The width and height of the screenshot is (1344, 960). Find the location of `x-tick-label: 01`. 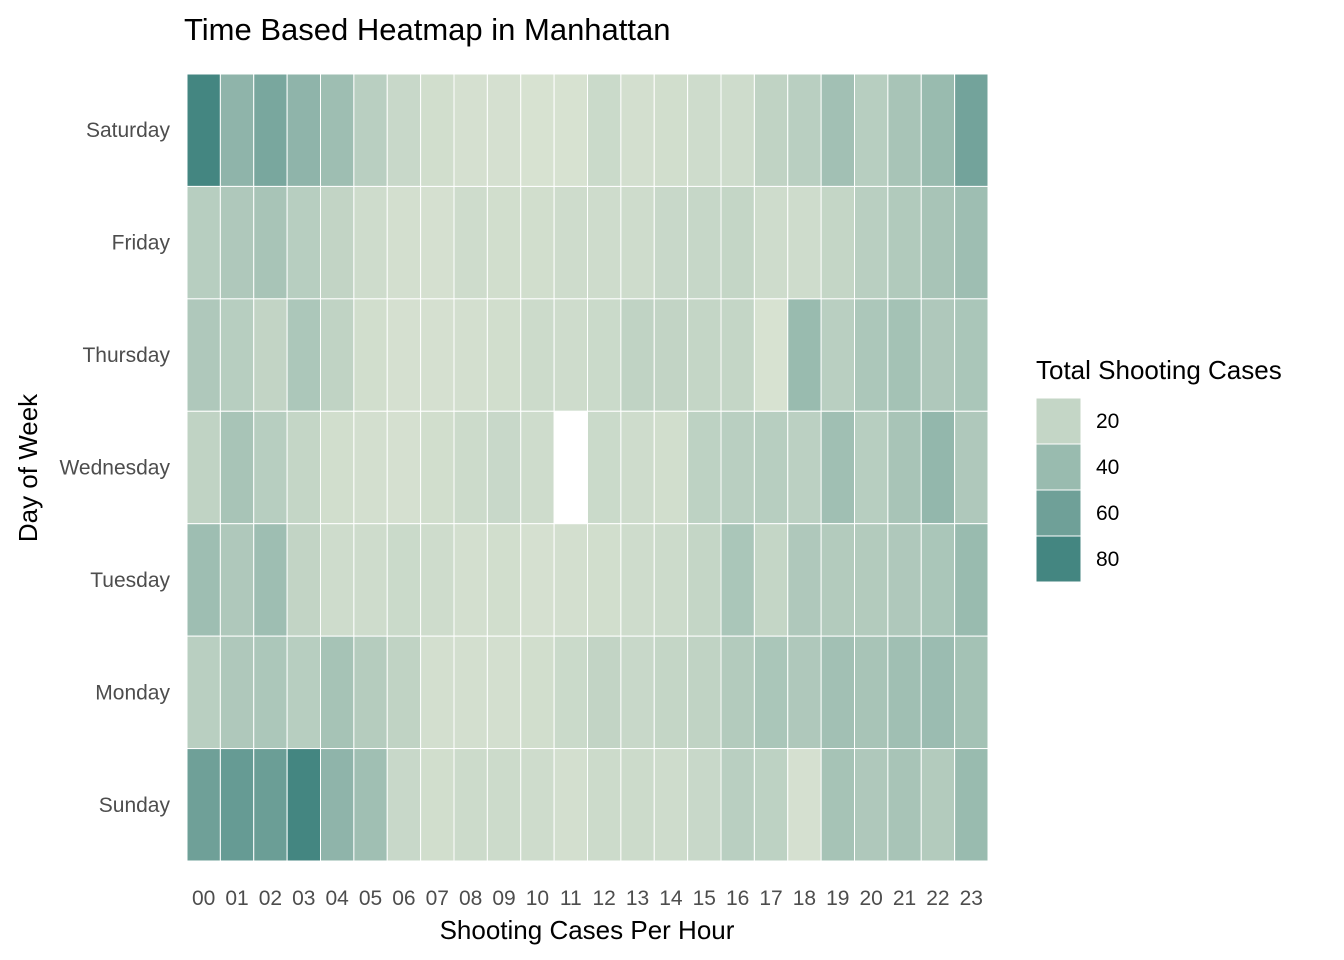

x-tick-label: 01 is located at coordinates (236, 898).